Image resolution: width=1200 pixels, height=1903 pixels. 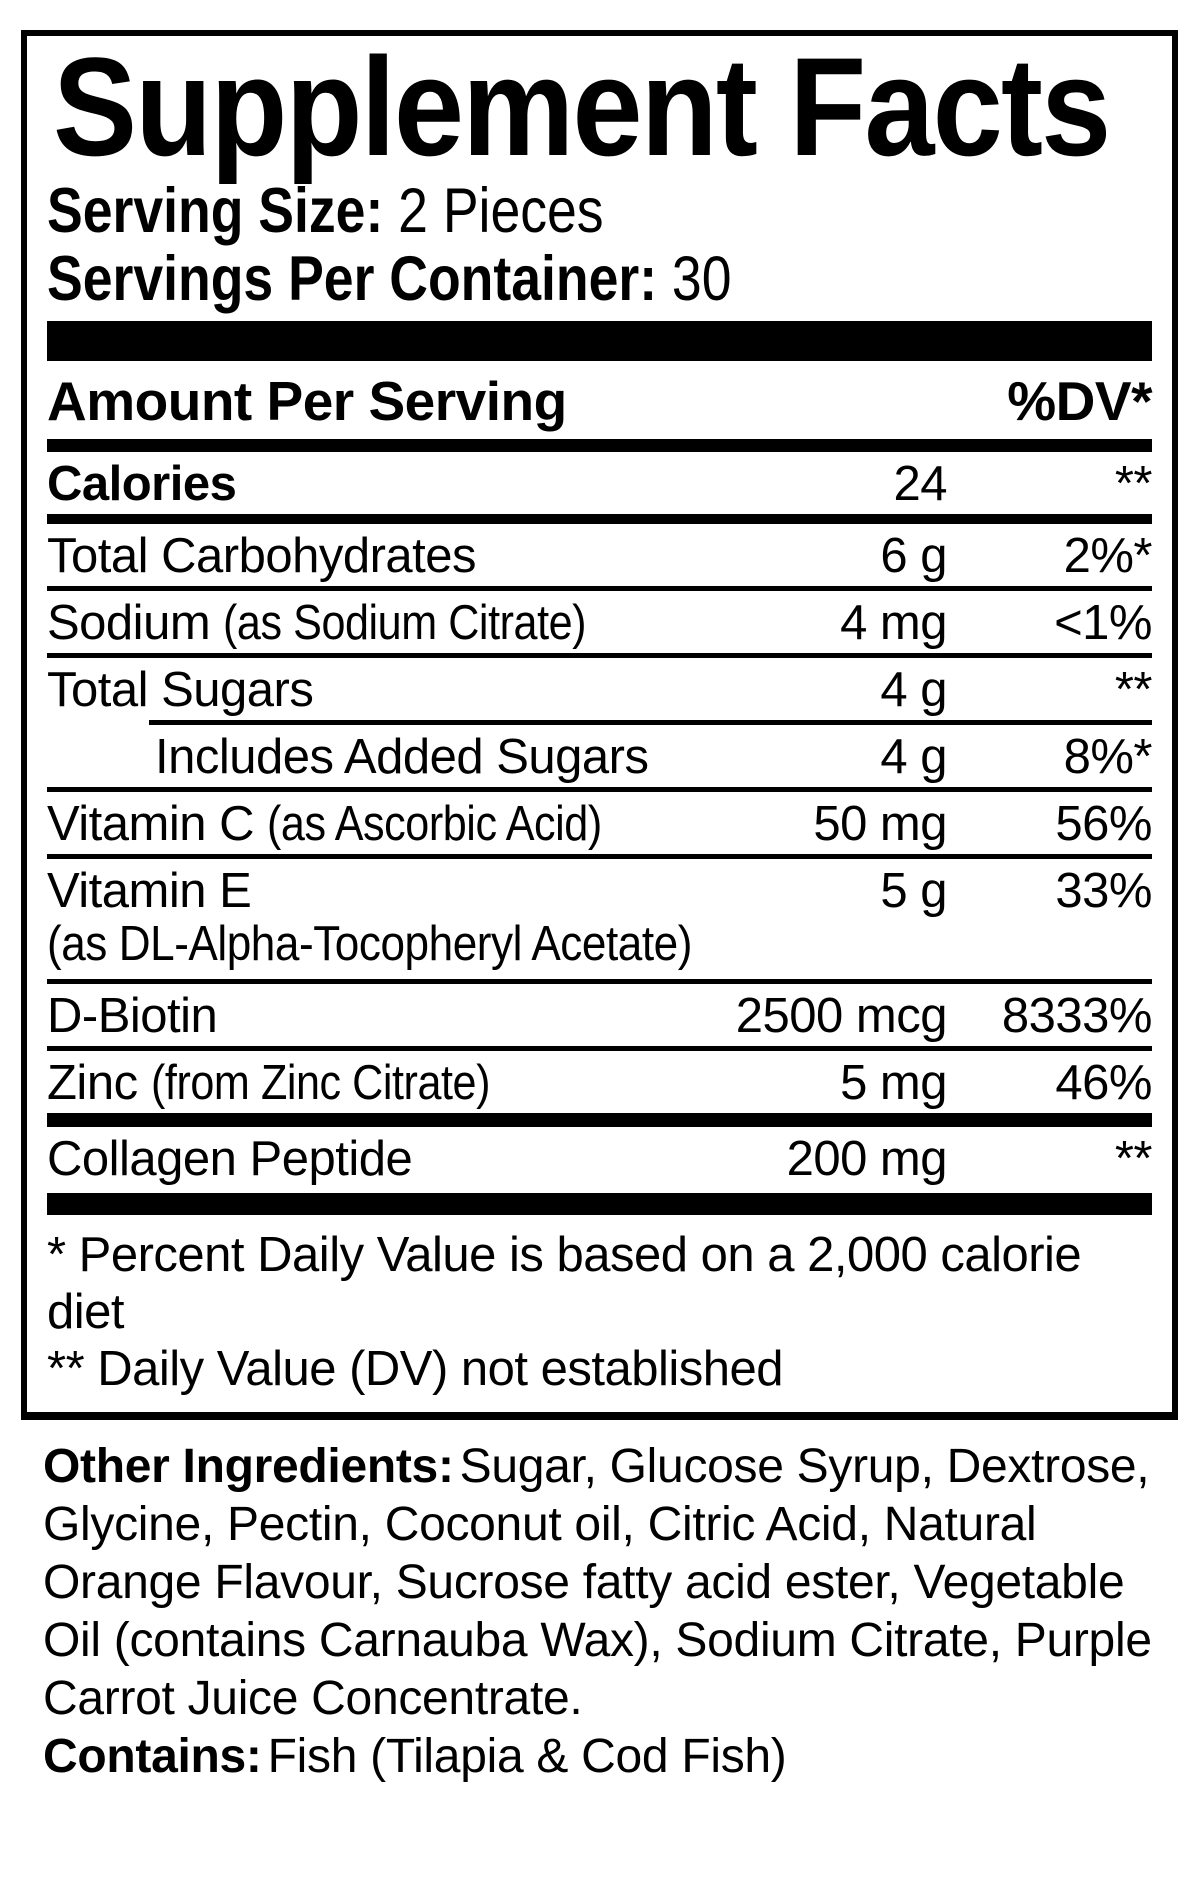 I want to click on nutrient-dv: <1%, so click(x=1103, y=622).